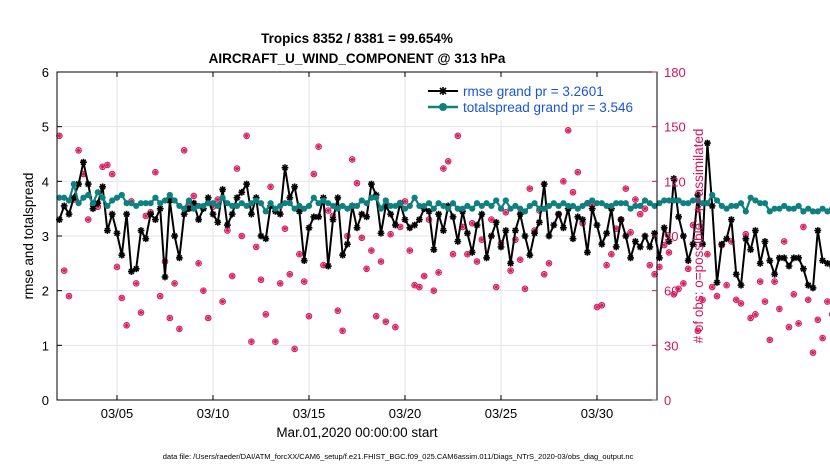 The width and height of the screenshot is (830, 470). Describe the element at coordinates (45, 181) in the screenshot. I see `y-tick-label: 4` at that location.